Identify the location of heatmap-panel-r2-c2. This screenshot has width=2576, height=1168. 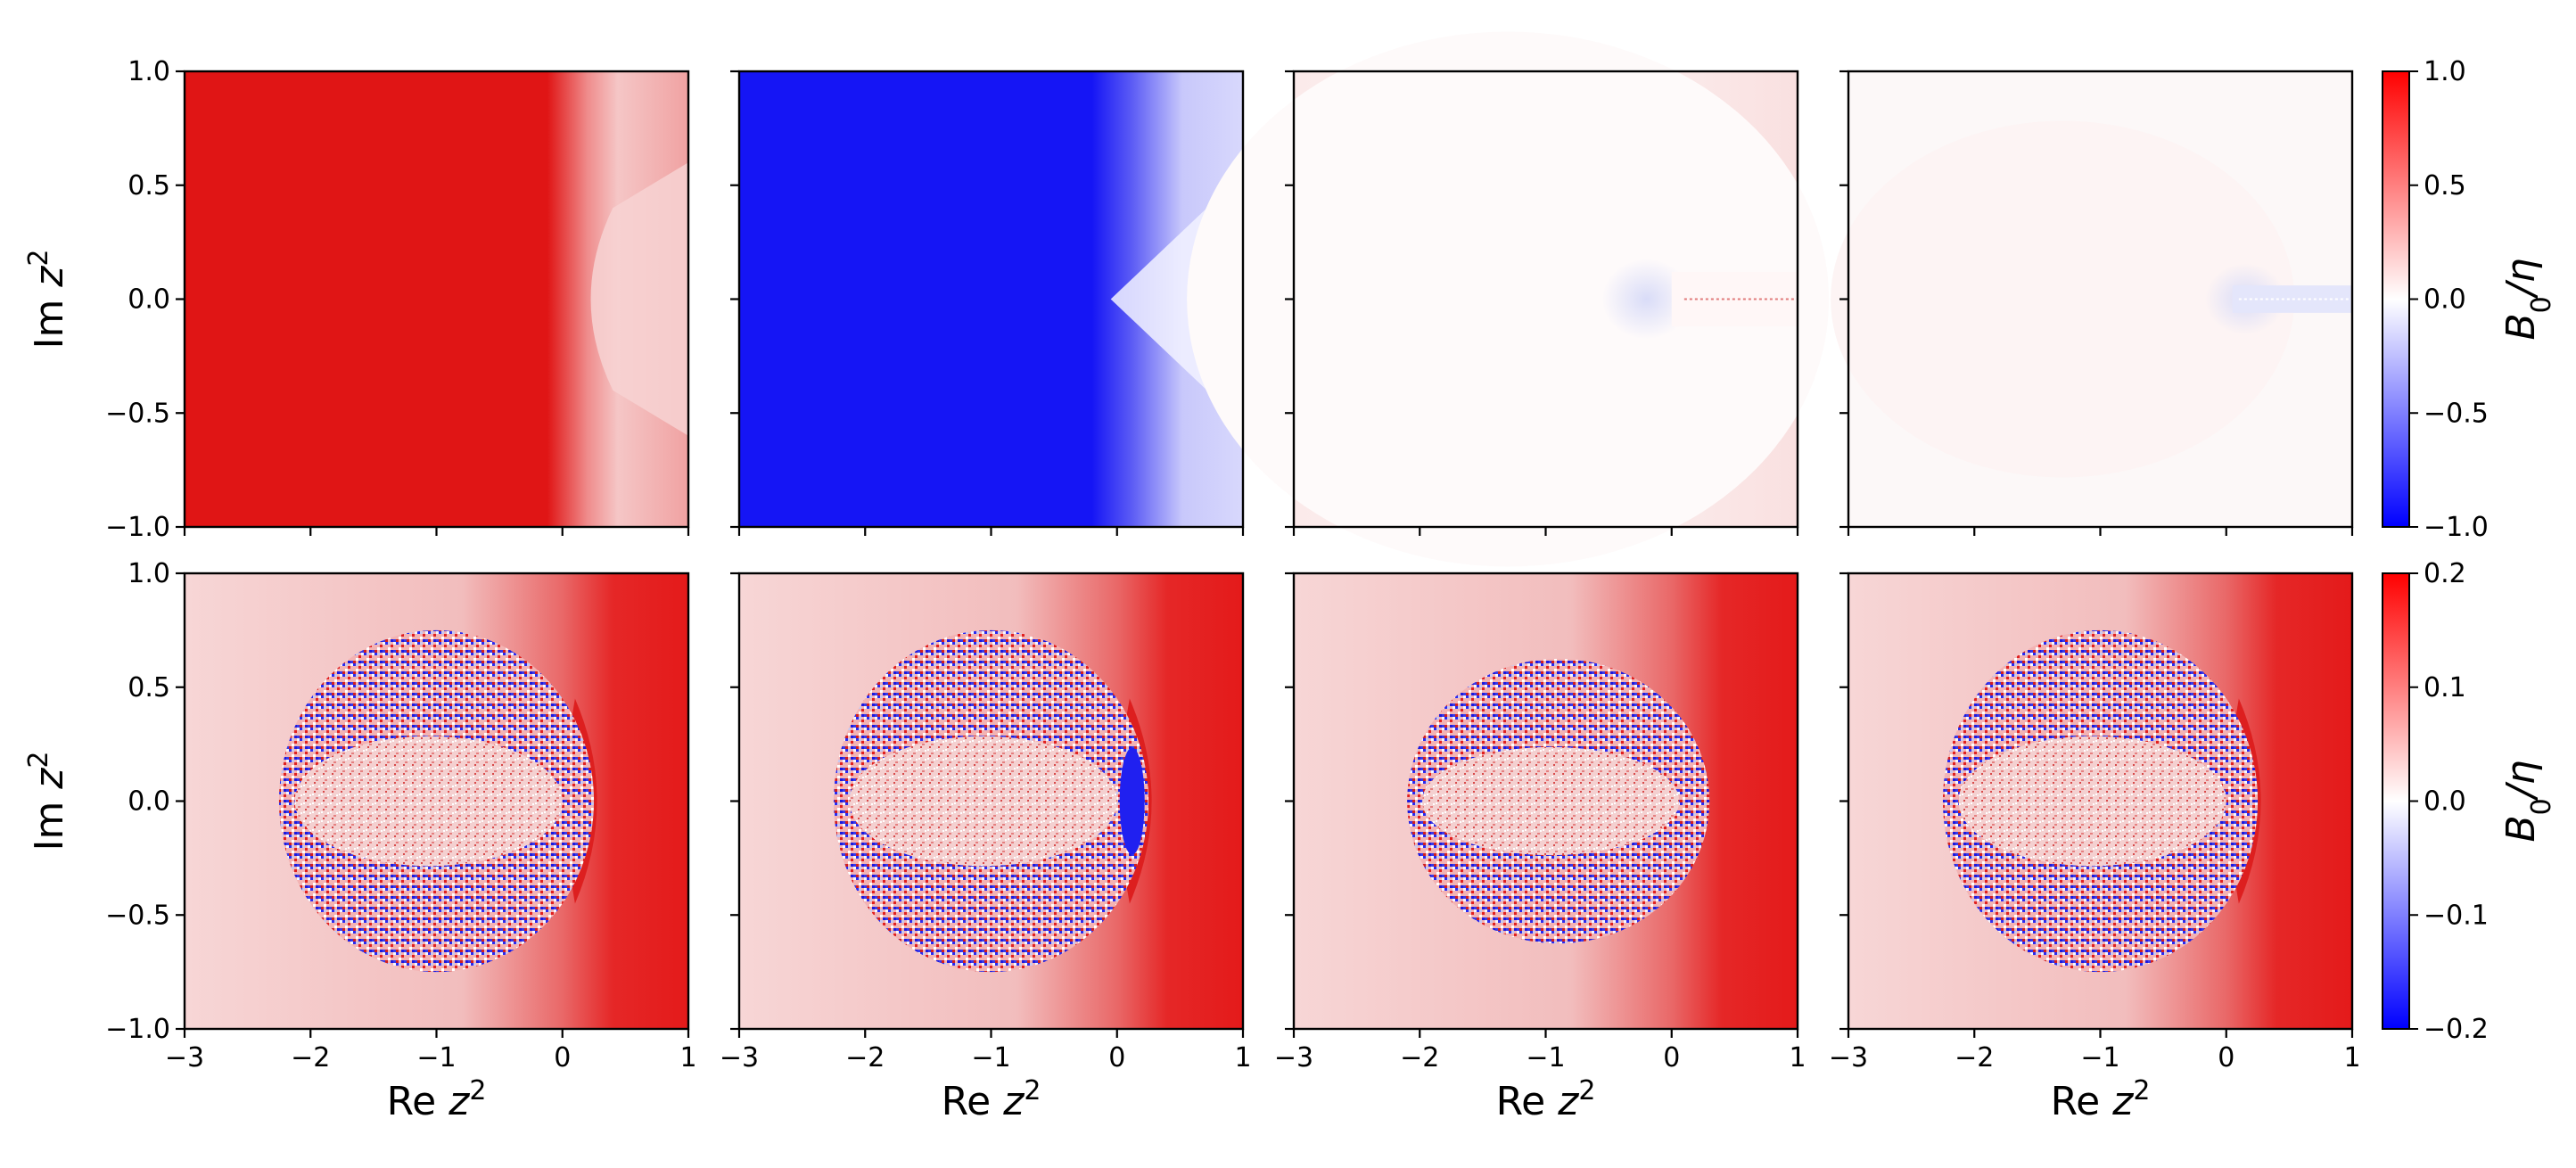
(991, 801).